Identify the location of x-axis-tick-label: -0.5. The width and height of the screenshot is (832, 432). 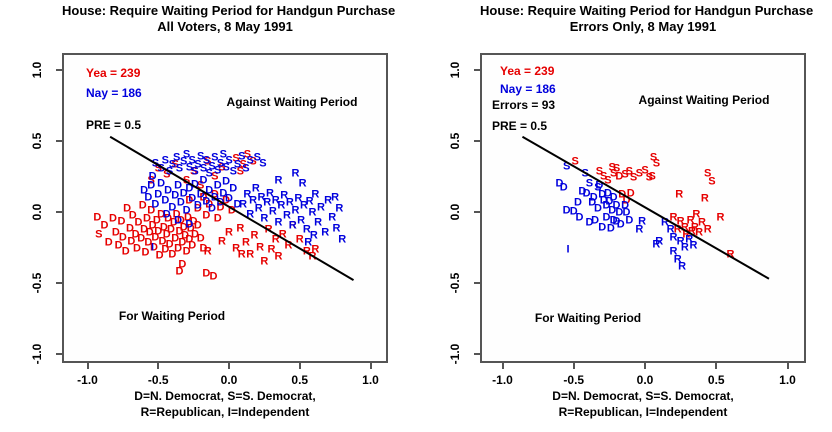
(158, 380).